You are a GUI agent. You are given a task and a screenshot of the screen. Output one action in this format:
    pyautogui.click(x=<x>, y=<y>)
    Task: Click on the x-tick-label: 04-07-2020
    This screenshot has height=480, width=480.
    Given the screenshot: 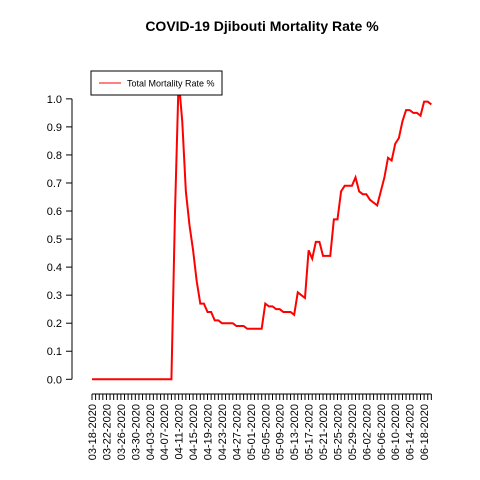 What is the action you would take?
    pyautogui.click(x=165, y=432)
    